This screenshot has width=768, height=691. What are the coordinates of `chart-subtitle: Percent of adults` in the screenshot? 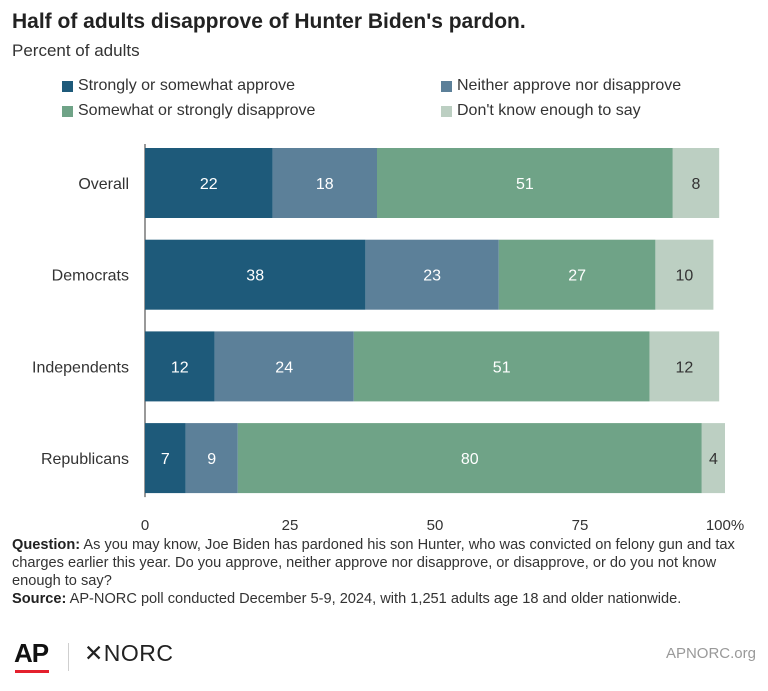 It's located at (76, 50).